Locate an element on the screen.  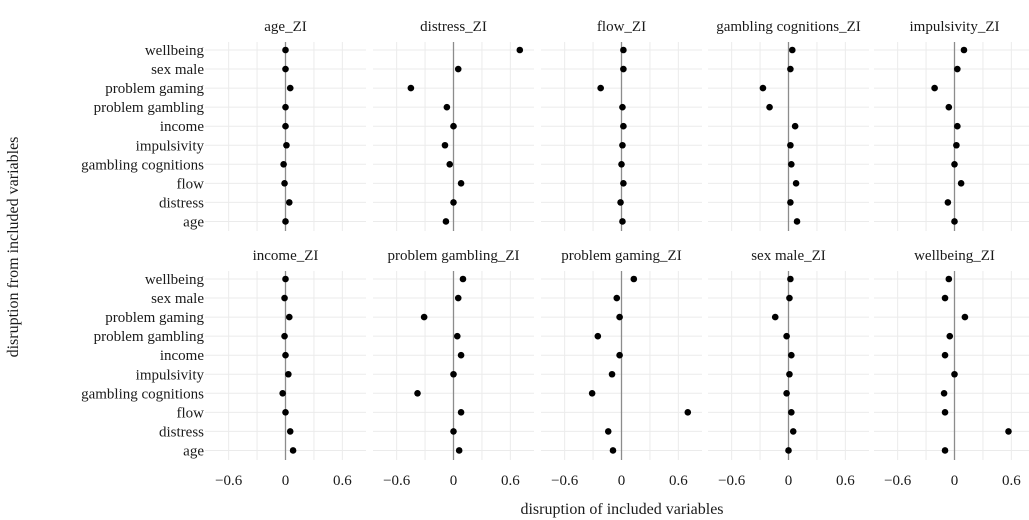
panel-title: sex male_ZI is located at coordinates (788, 256).